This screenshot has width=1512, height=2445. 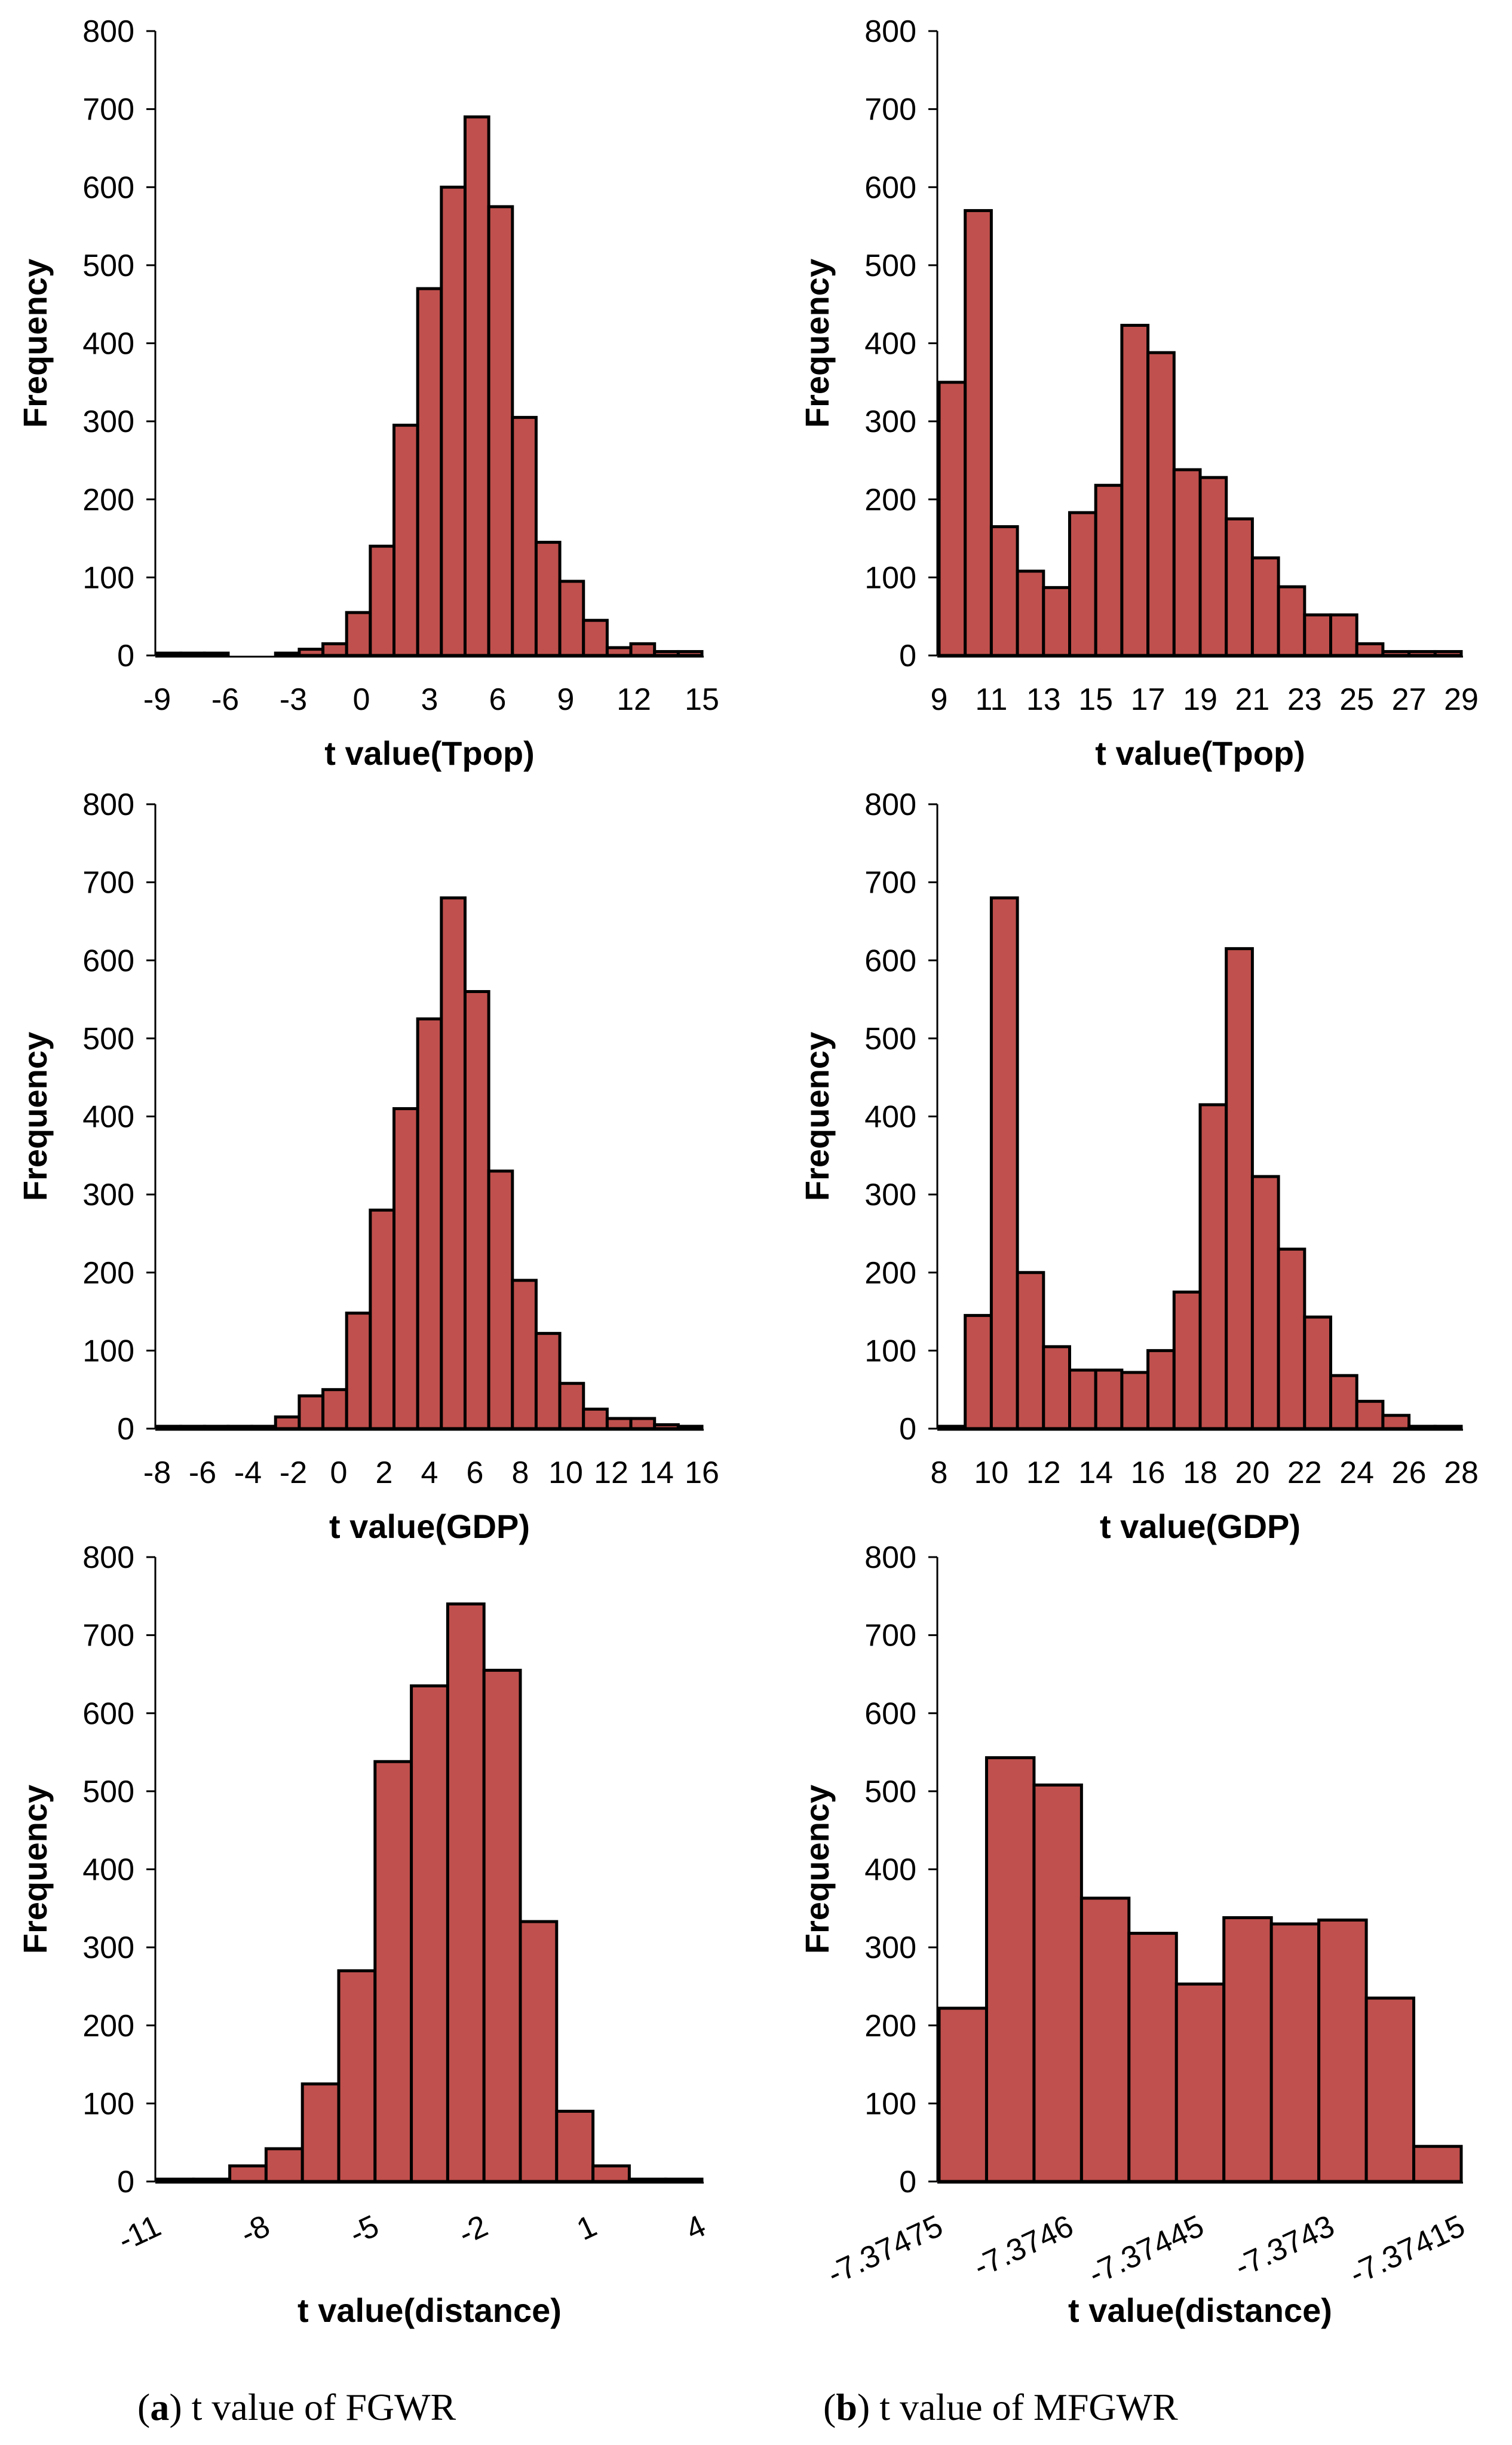 I want to click on x-tick-label: 9, so click(x=939, y=700).